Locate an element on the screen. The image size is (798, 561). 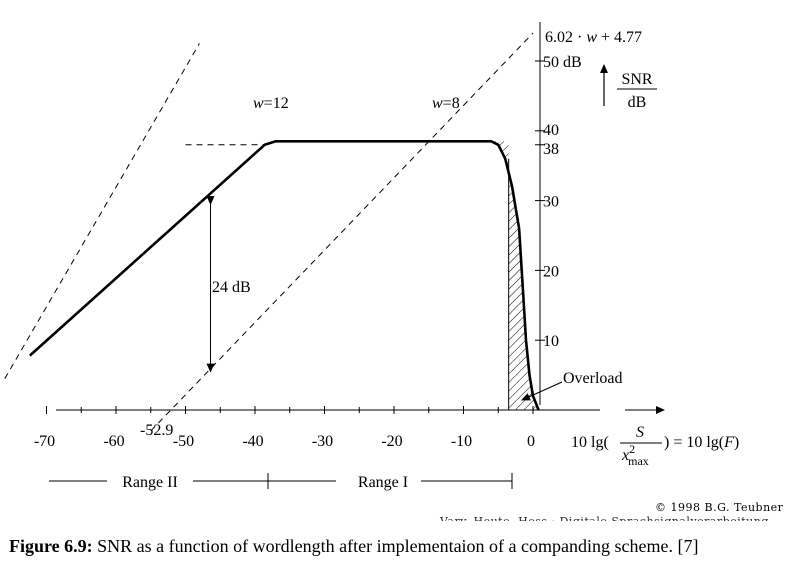
y-top-formula: 6.02 · w + 4.77 is located at coordinates (593, 37).